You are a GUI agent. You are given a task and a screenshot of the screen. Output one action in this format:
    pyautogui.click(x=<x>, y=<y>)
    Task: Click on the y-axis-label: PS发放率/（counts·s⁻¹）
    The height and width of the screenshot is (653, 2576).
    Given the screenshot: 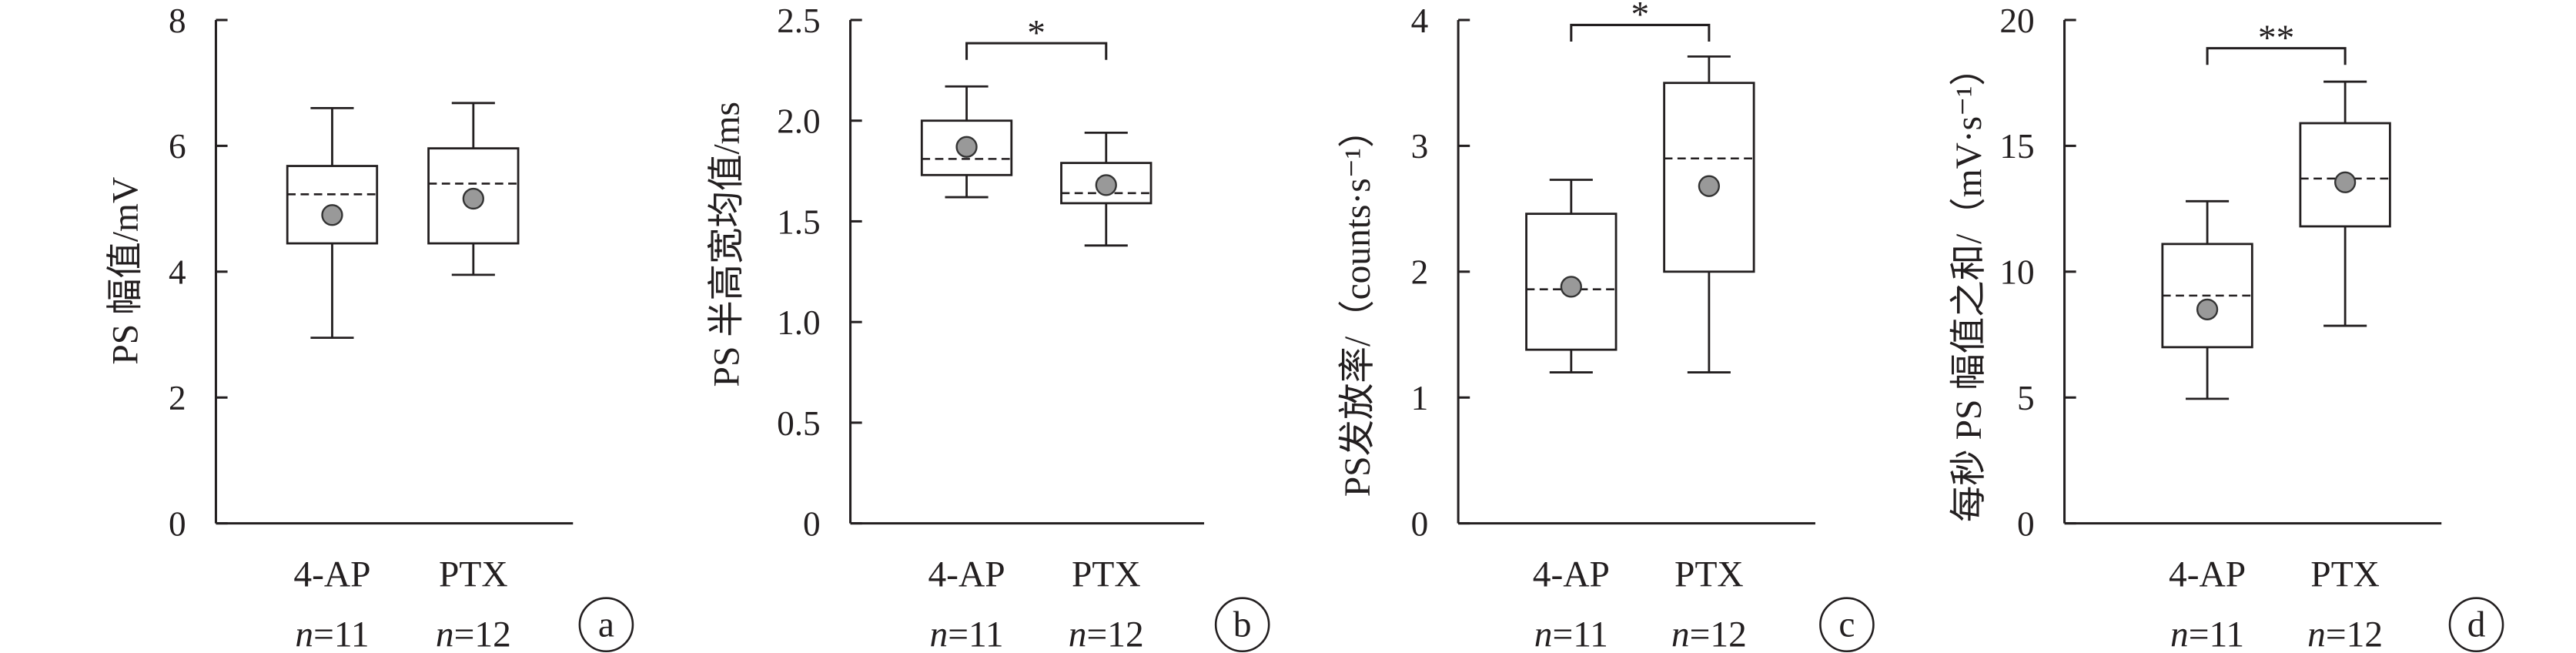 What is the action you would take?
    pyautogui.click(x=1358, y=304)
    